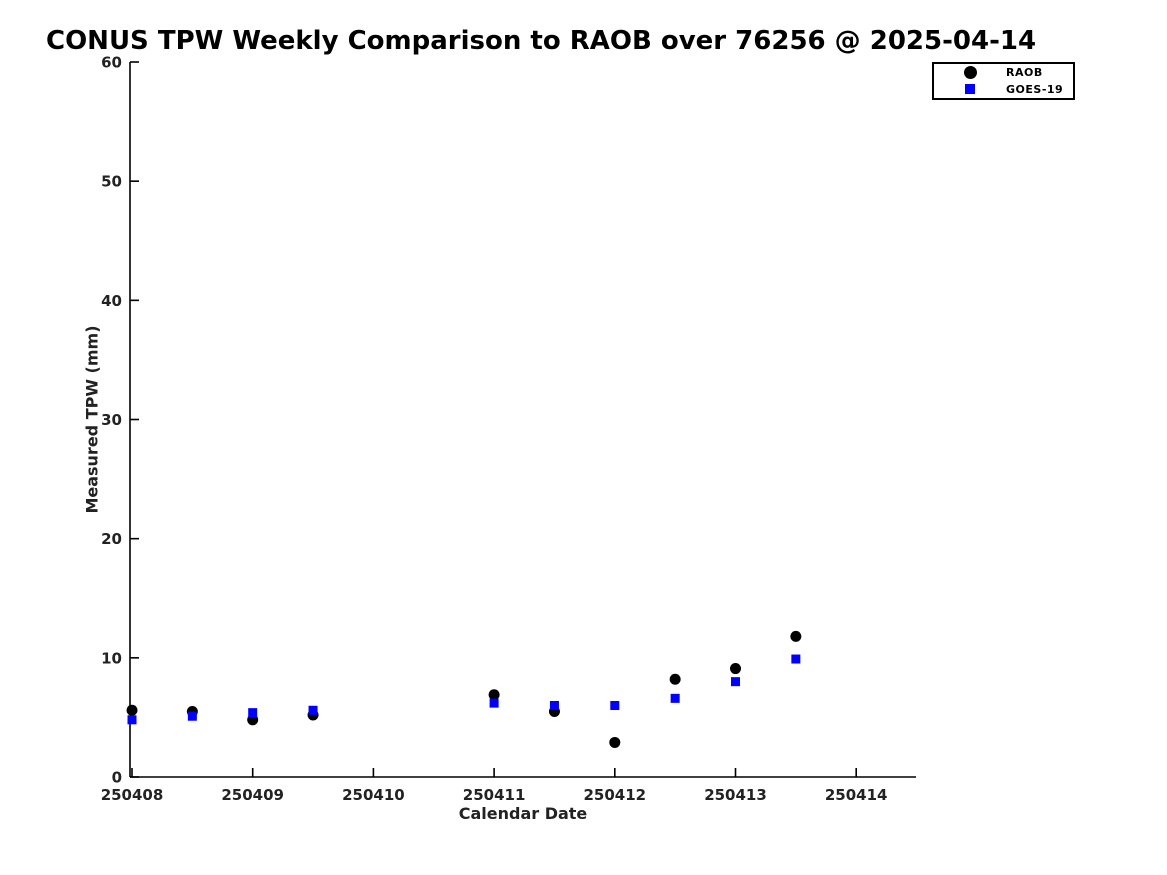 Image resolution: width=1167 pixels, height=875 pixels. I want to click on circle-icon, so click(970, 73).